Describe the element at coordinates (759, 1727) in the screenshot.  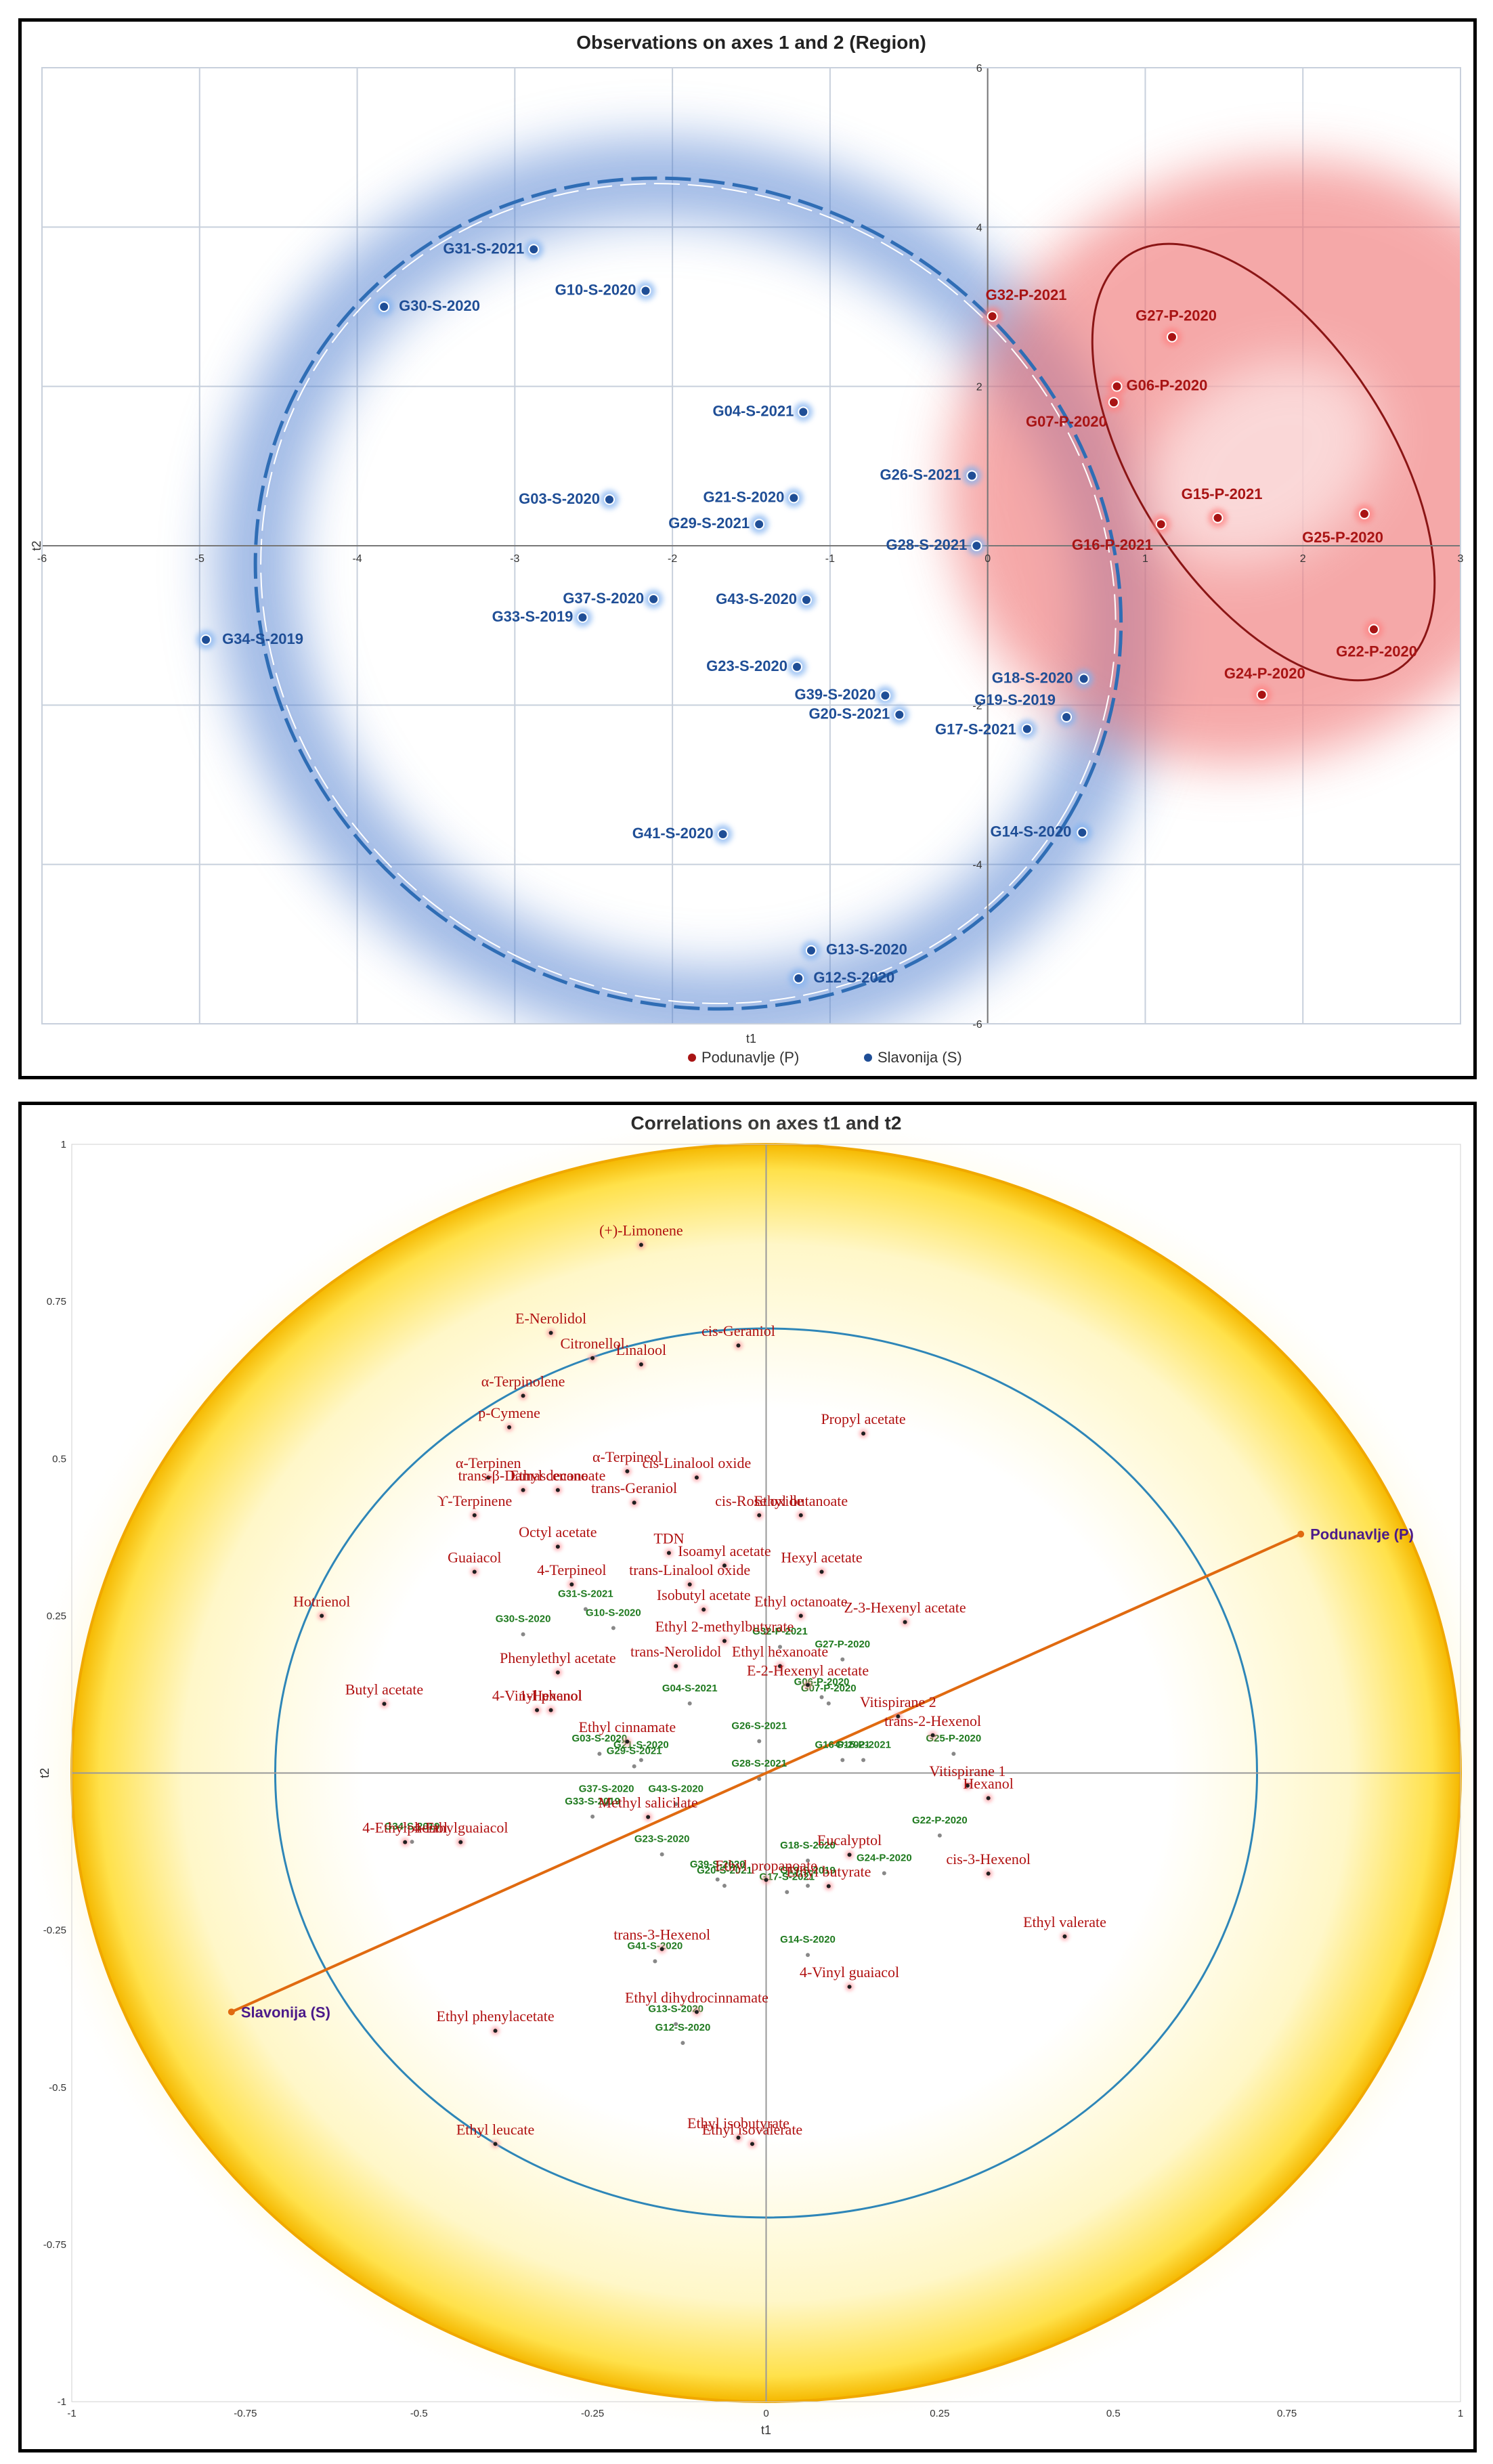
I see `supplementary-label: G26-S-2021` at that location.